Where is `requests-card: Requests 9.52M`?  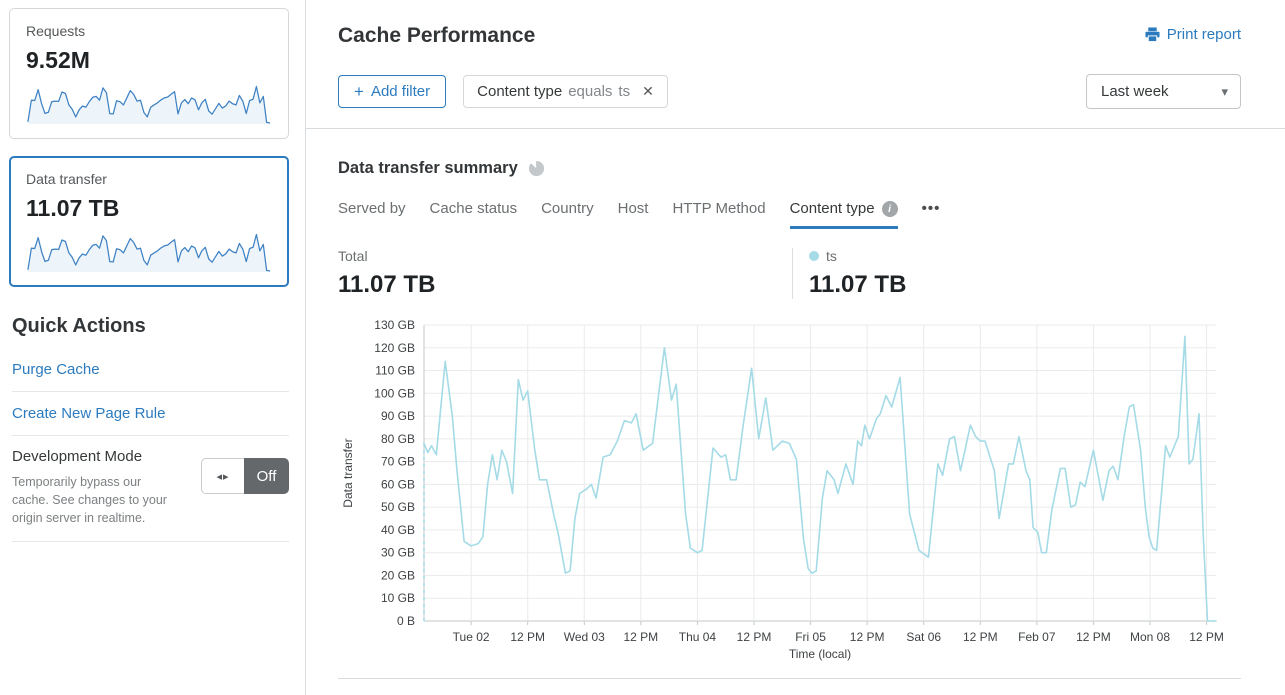 requests-card: Requests 9.52M is located at coordinates (149, 73).